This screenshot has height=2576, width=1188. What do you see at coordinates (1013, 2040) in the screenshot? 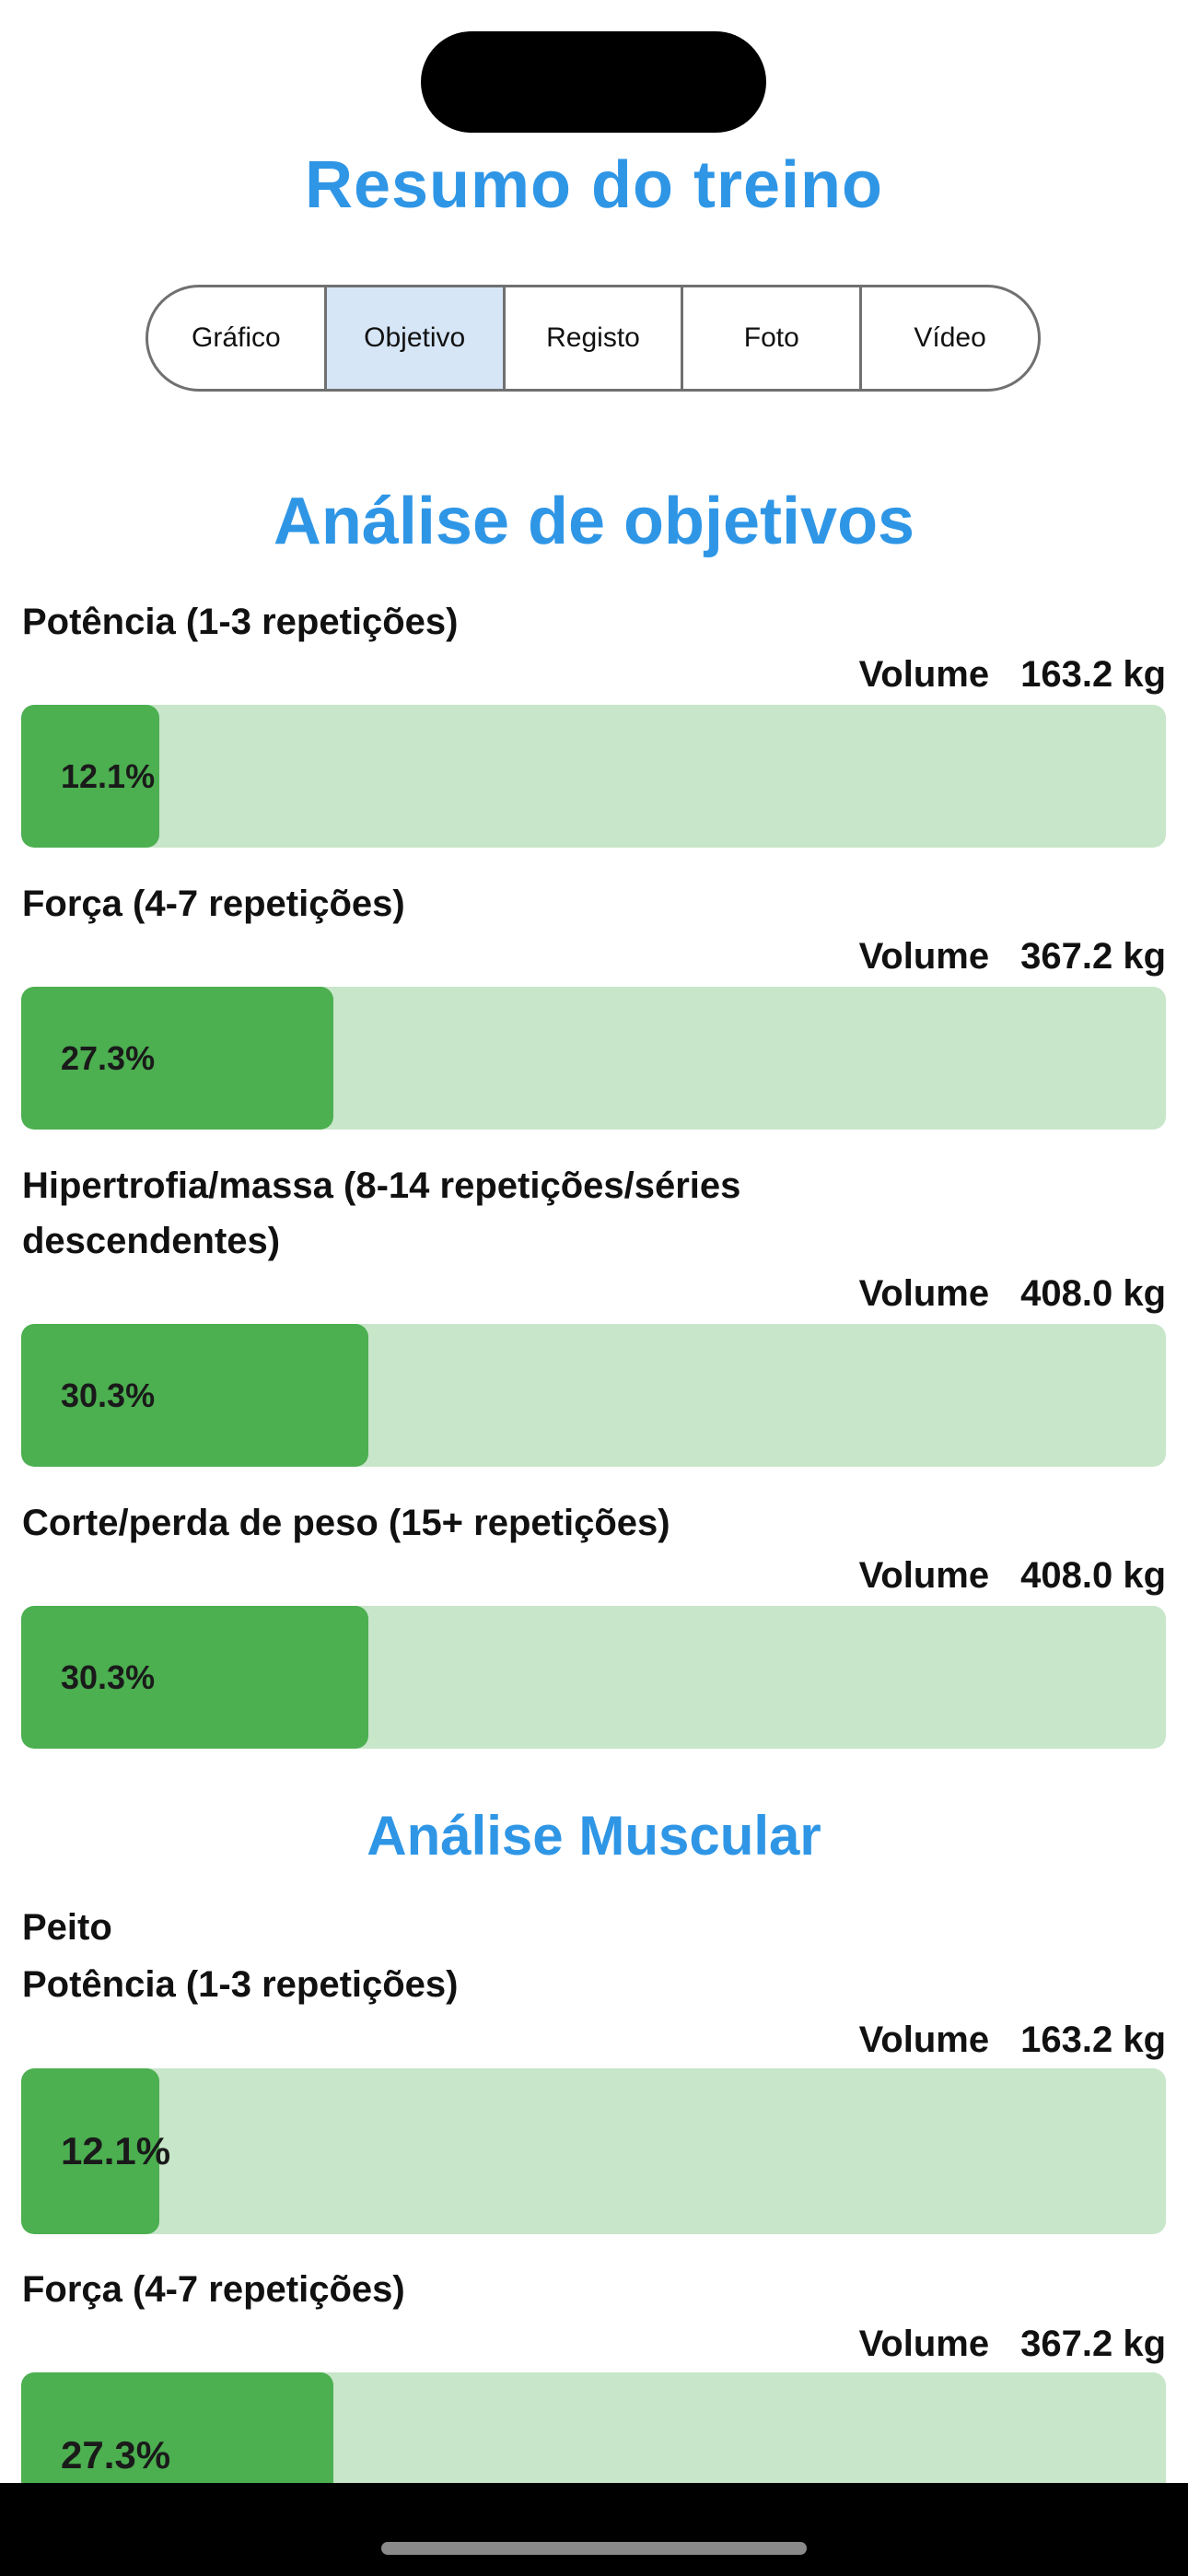
I see `muscle-volume-row: Volume 163.2 kg` at bounding box center [1013, 2040].